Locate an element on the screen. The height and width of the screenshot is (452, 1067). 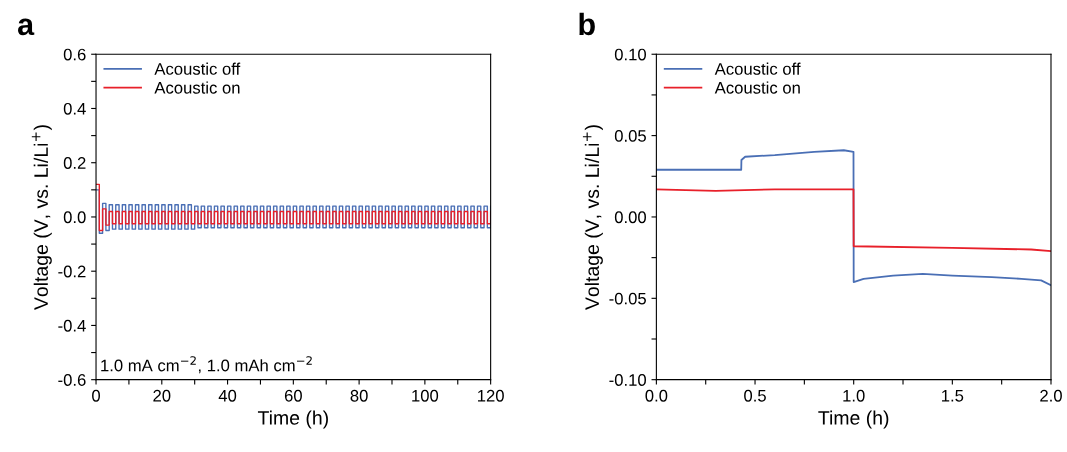
y-tick-label: -0.05 is located at coordinates (627, 298).